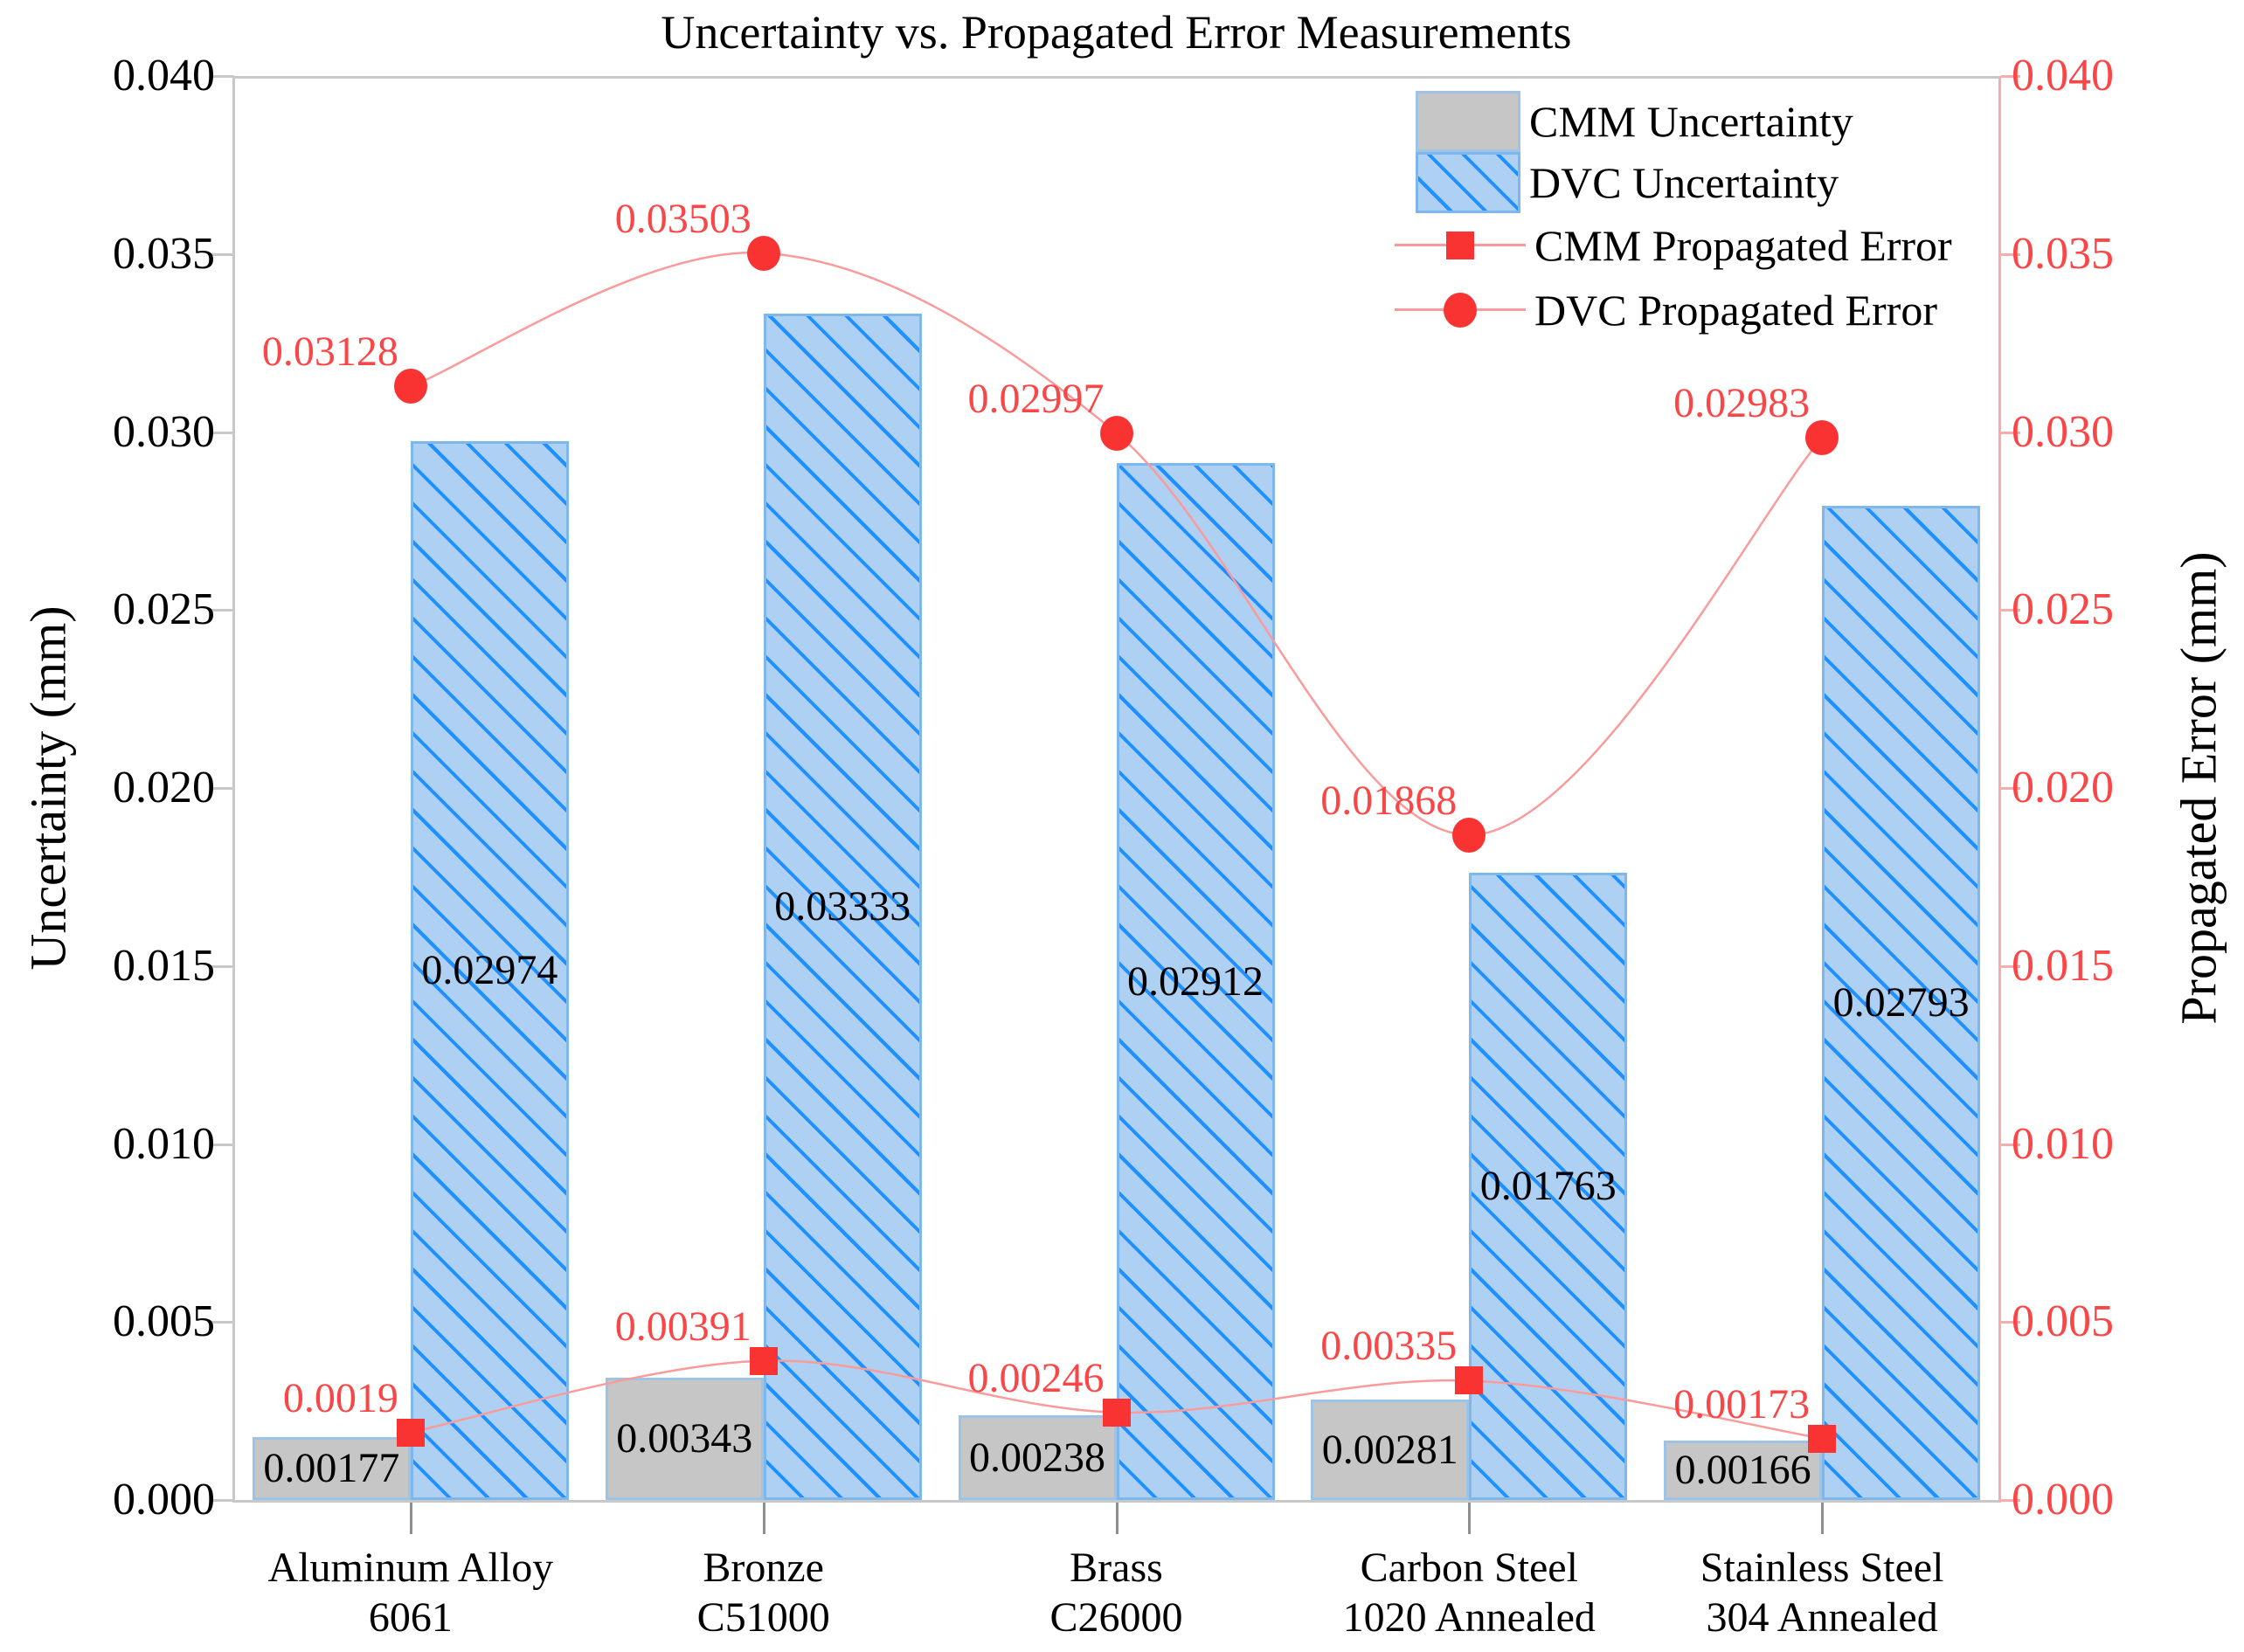 This screenshot has height=1652, width=2244. Describe the element at coordinates (1389, 800) in the screenshot. I see `point-value-label: 0.01868` at that location.